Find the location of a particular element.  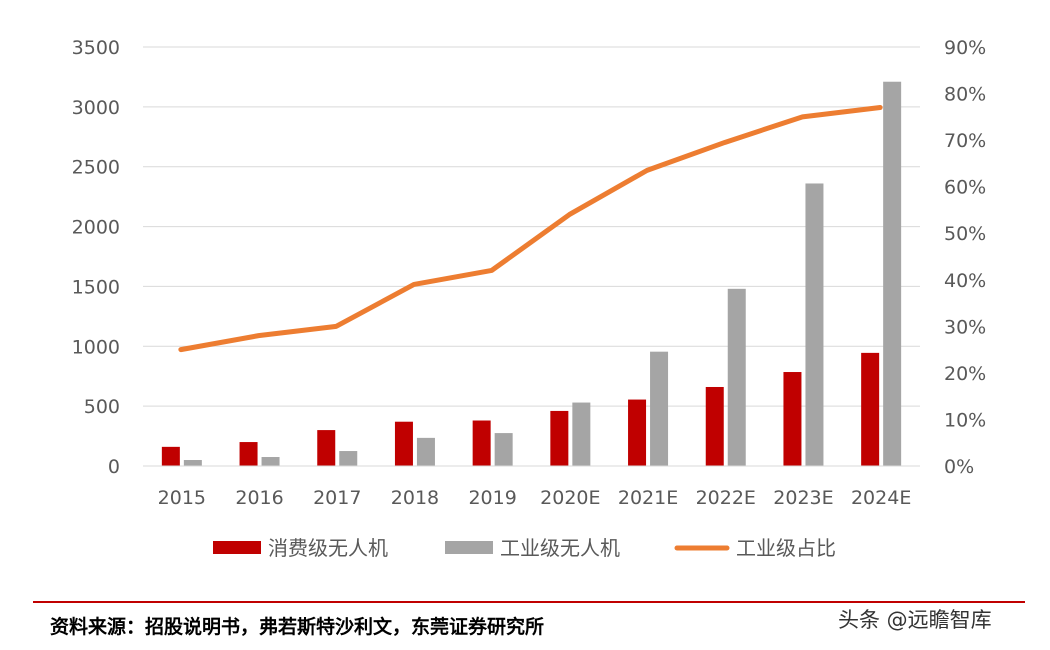

left-tick-label: 2000 is located at coordinates (96, 228).